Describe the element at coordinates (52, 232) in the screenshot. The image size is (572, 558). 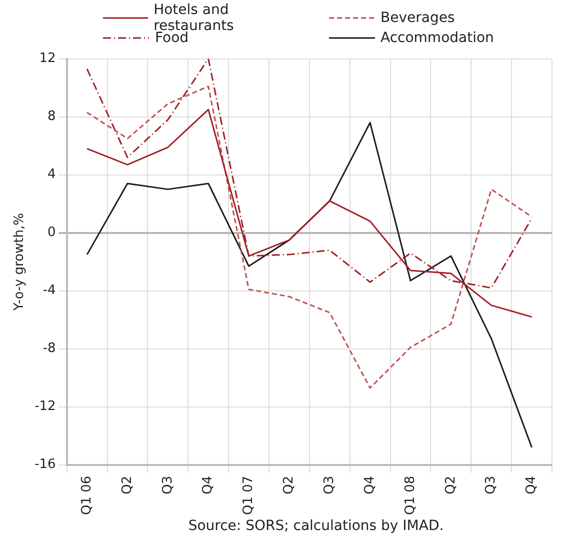
I see `y-tick-label: 0` at that location.